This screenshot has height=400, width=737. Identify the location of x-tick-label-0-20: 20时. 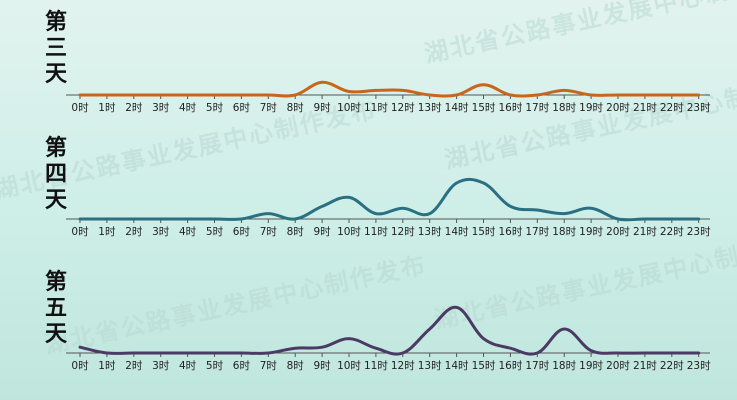
(618, 108).